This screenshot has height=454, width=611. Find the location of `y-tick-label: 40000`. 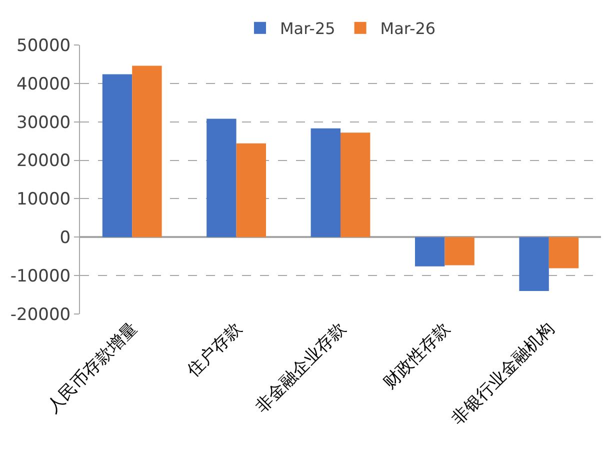

y-tick-label: 40000 is located at coordinates (43, 84).